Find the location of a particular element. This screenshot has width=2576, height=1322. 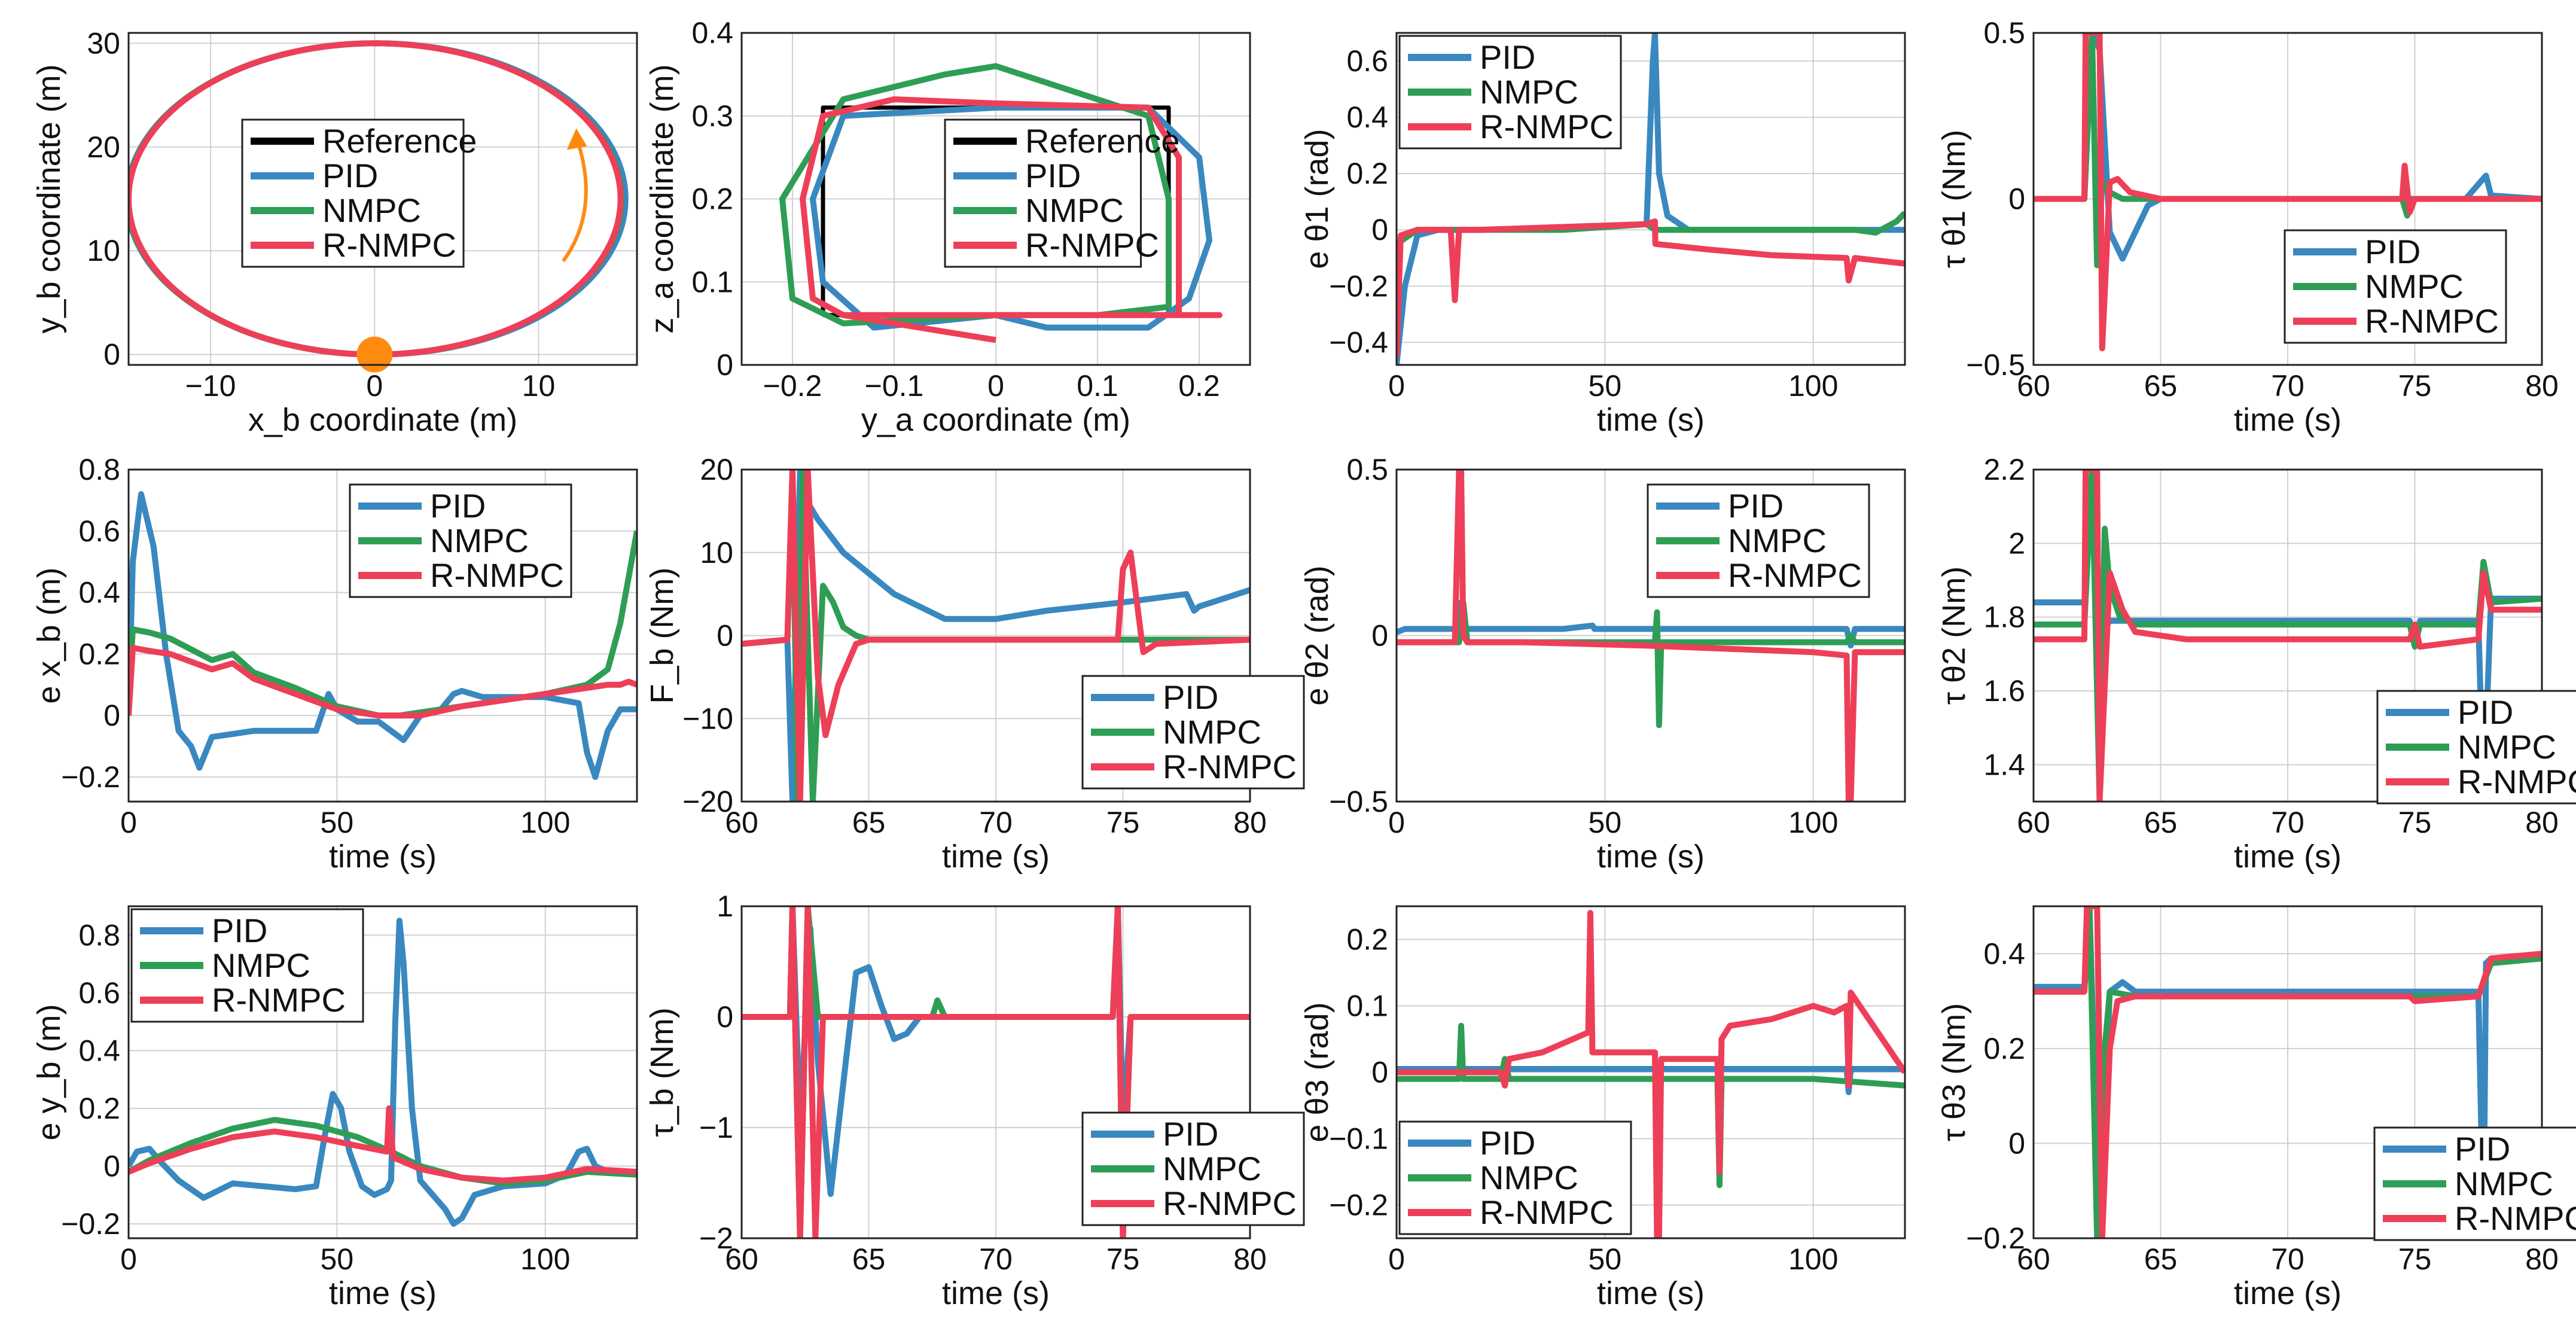

x-tick-label: 0.1 is located at coordinates (1098, 386).